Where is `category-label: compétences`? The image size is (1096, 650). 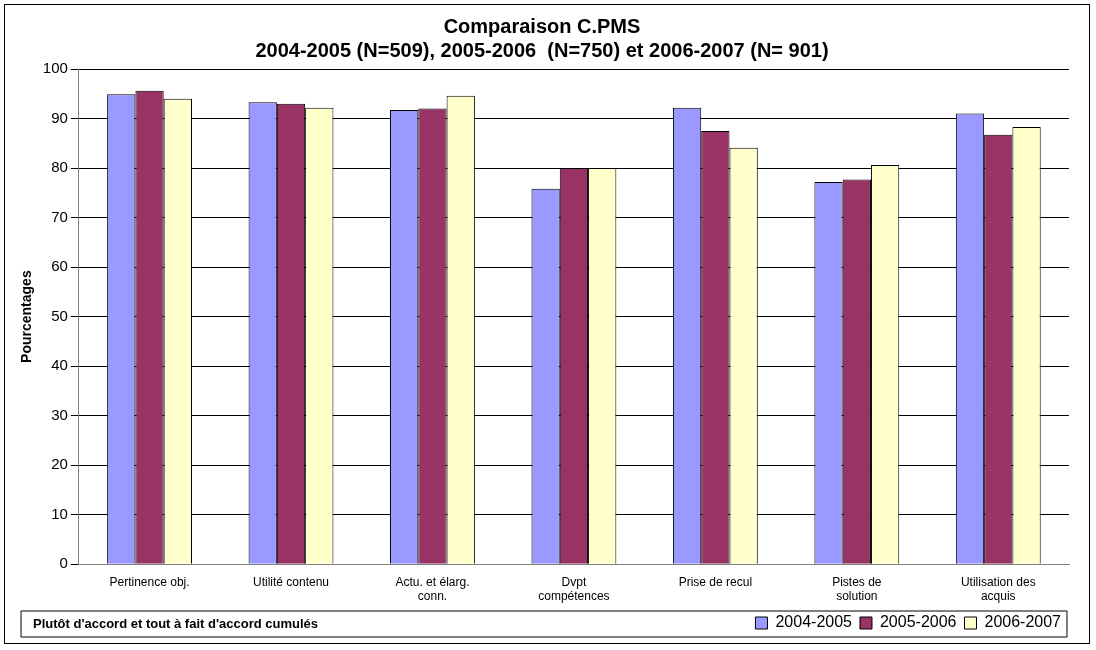
category-label: compétences is located at coordinates (574, 596).